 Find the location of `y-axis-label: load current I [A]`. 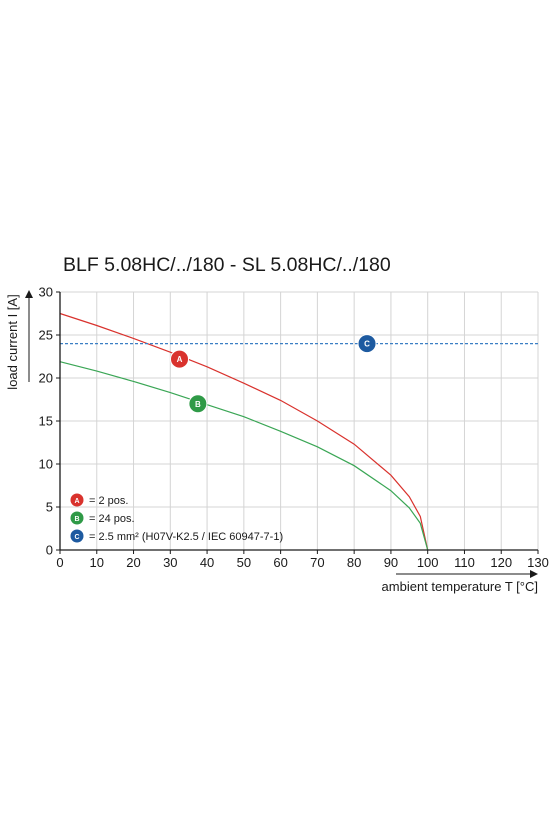

y-axis-label: load current I [A] is located at coordinates (12, 341).